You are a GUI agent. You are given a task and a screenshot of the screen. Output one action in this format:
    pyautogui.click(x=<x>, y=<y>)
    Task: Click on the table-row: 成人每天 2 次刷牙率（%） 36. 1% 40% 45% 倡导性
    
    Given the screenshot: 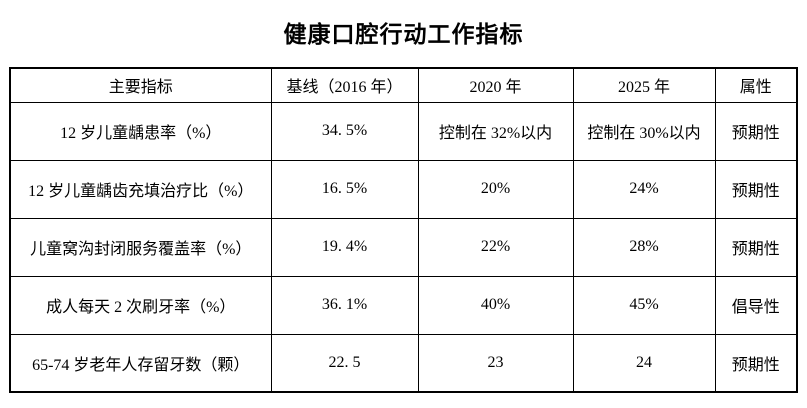 What is the action you would take?
    pyautogui.click(x=403, y=305)
    